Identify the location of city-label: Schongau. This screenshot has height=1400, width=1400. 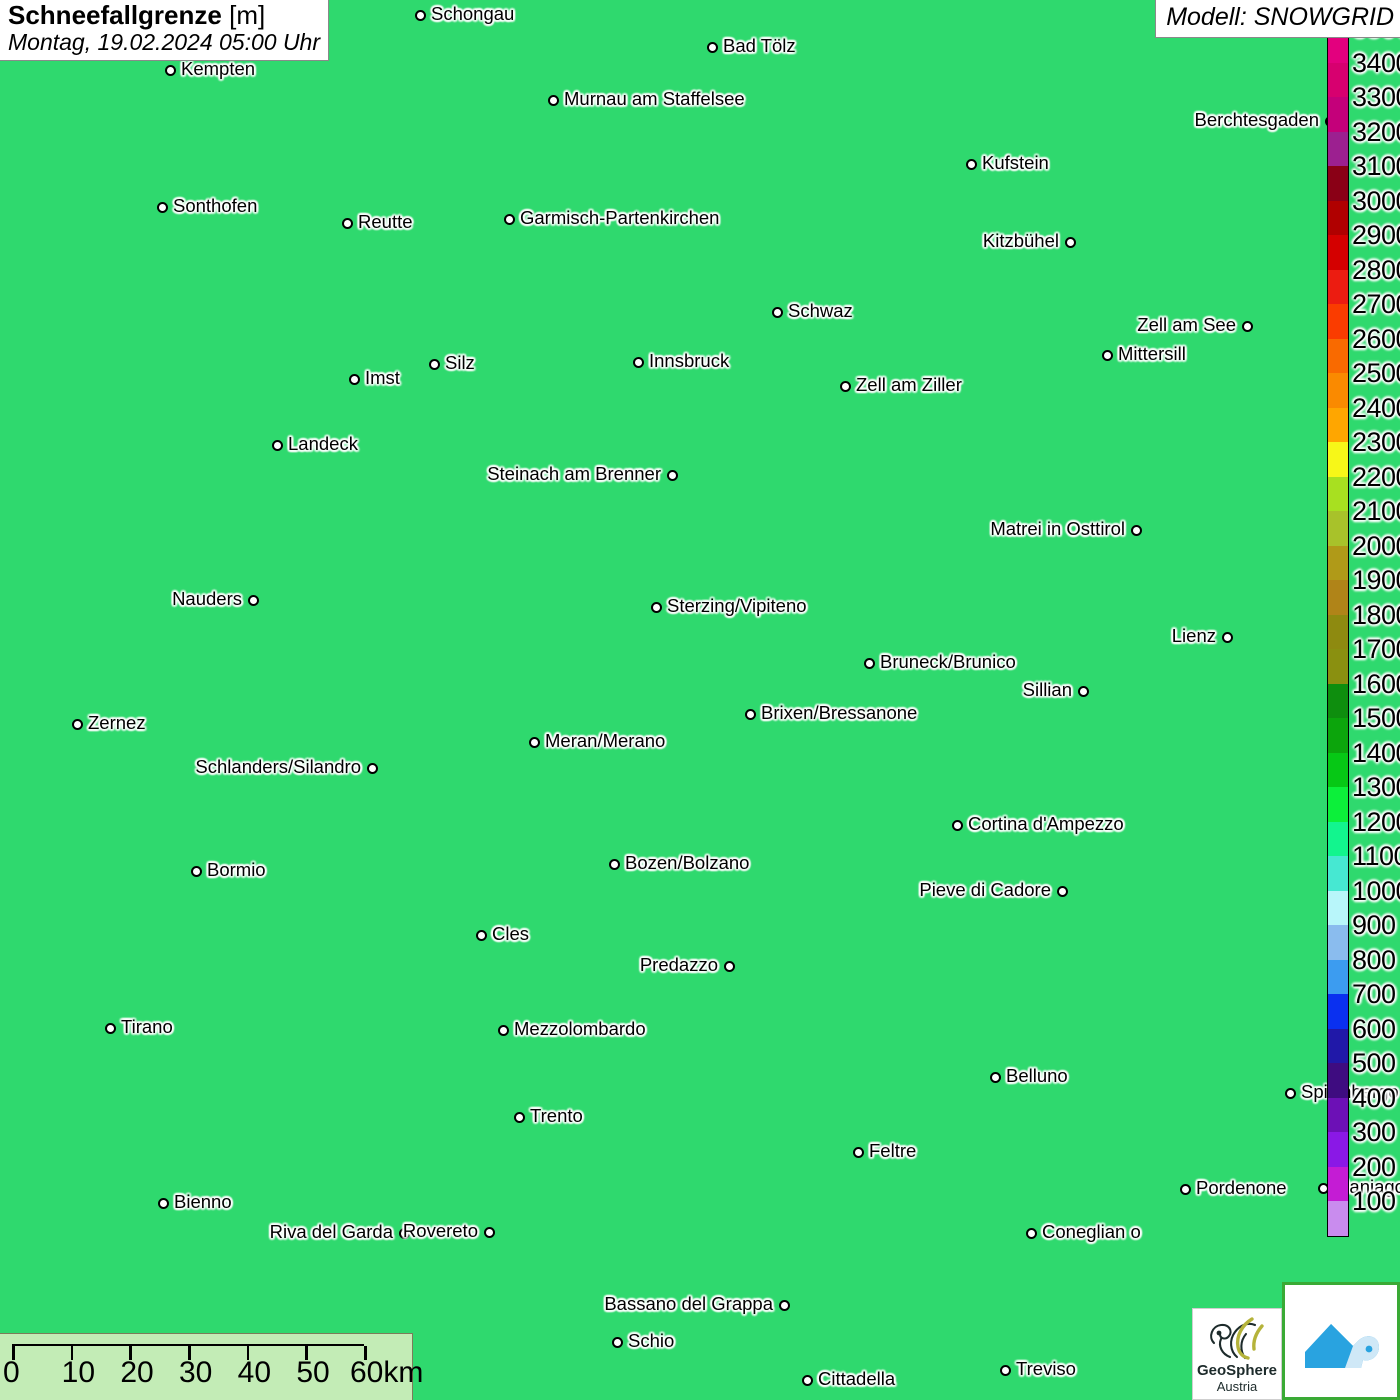
(473, 13).